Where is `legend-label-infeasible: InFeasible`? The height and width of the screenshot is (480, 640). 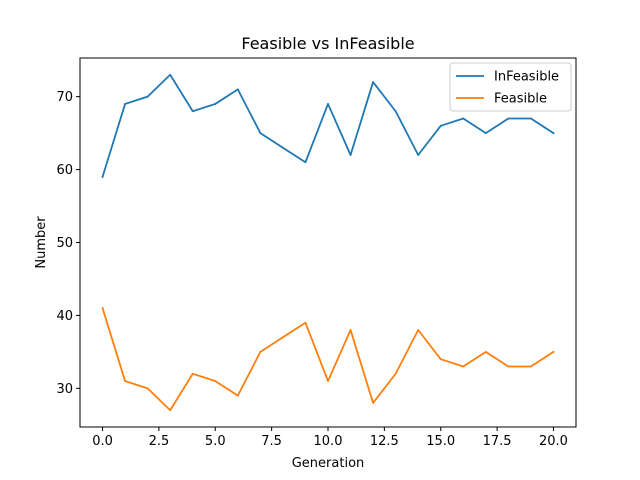 legend-label-infeasible: InFeasible is located at coordinates (526, 77).